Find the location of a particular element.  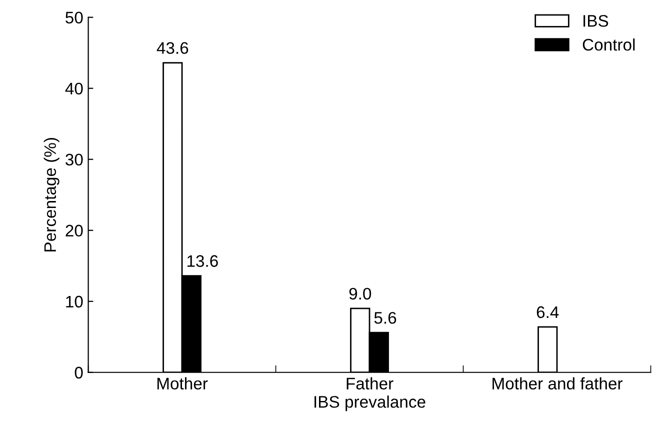

legend-label: Control is located at coordinates (608, 44).